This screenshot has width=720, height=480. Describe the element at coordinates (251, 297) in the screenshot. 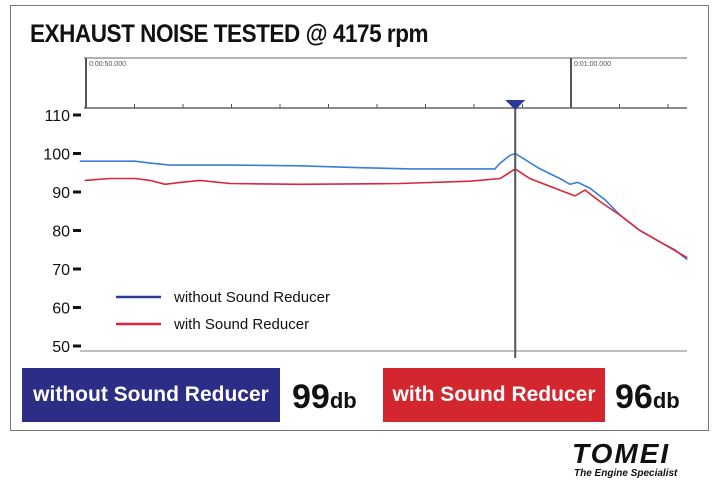

I see `legend-label: without Sound Reducer` at that location.